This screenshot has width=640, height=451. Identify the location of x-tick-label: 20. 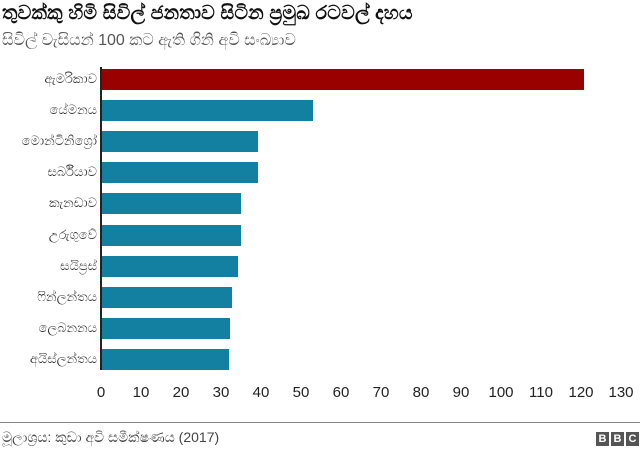
(181, 392).